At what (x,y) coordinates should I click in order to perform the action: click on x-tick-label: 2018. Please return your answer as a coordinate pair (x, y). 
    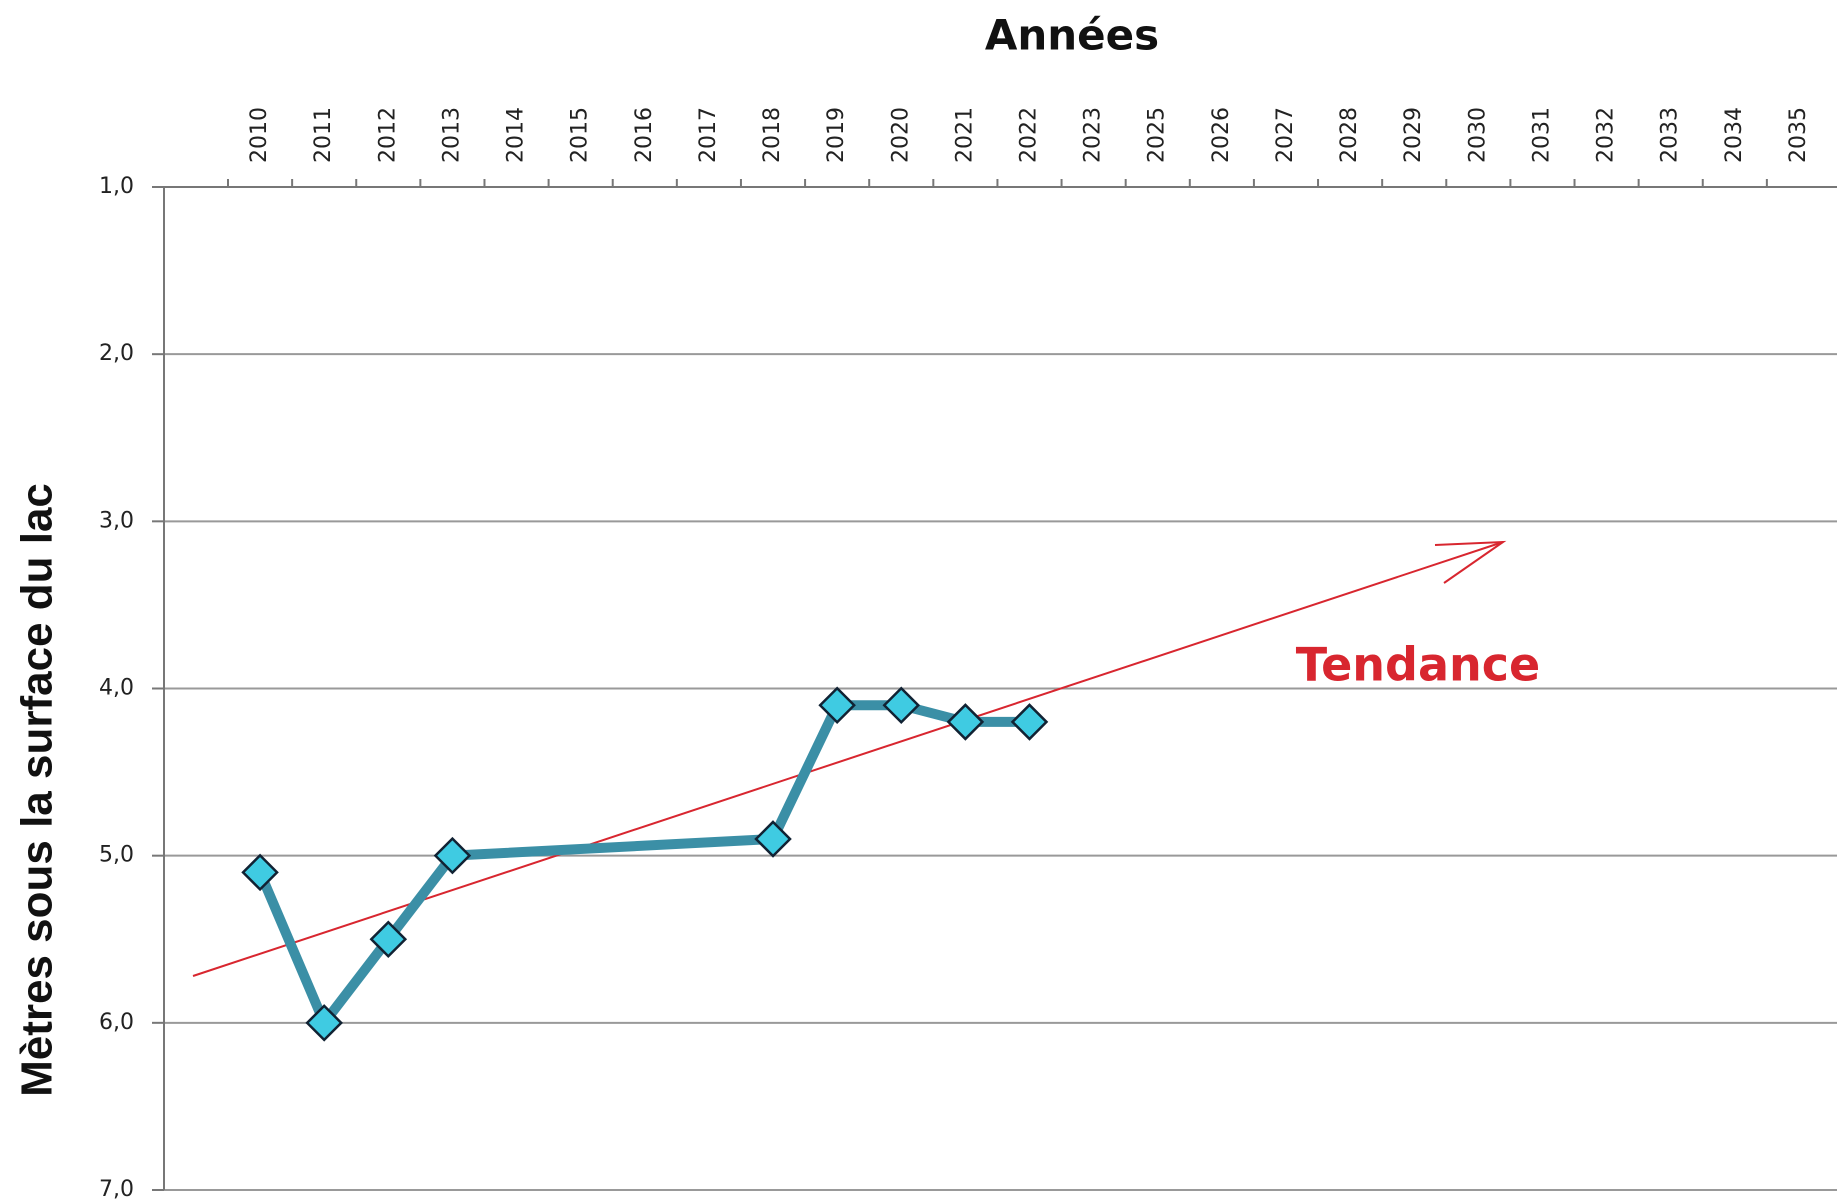
    Looking at the image, I should click on (772, 135).